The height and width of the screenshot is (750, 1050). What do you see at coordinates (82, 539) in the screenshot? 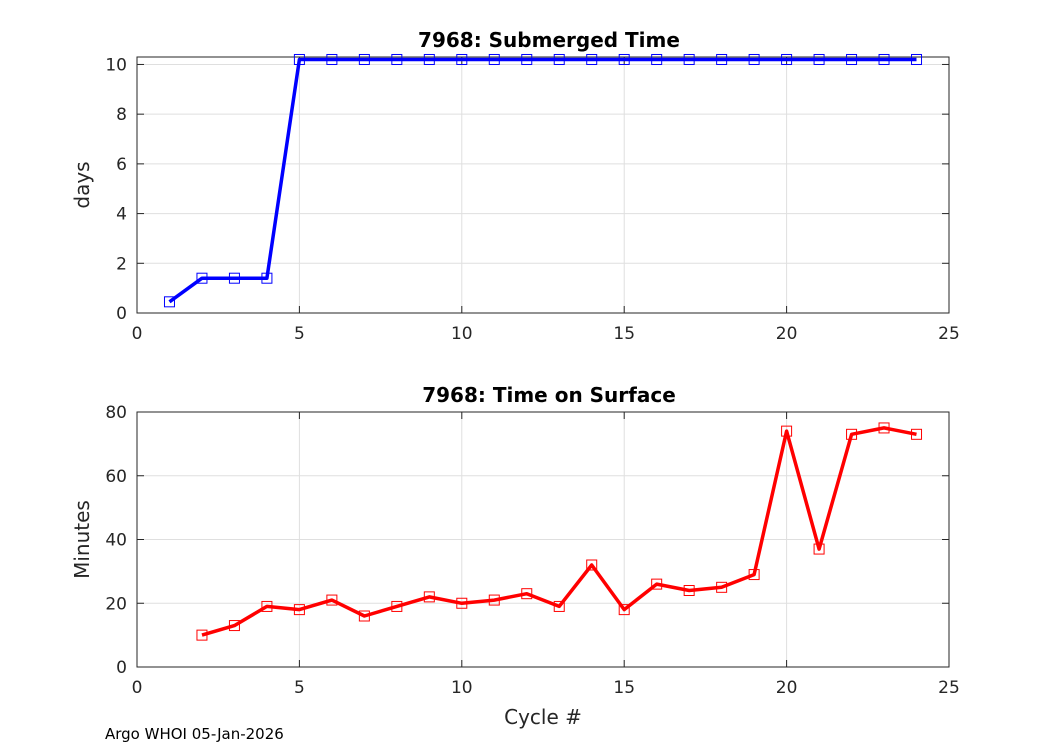
I see `y-axis-label: Minutes` at bounding box center [82, 539].